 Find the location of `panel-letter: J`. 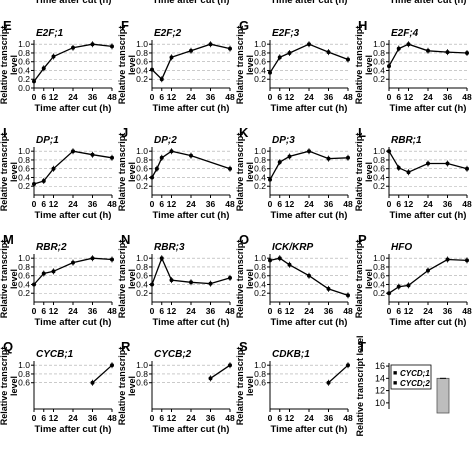

panel-letter: J is located at coordinates (124, 132).